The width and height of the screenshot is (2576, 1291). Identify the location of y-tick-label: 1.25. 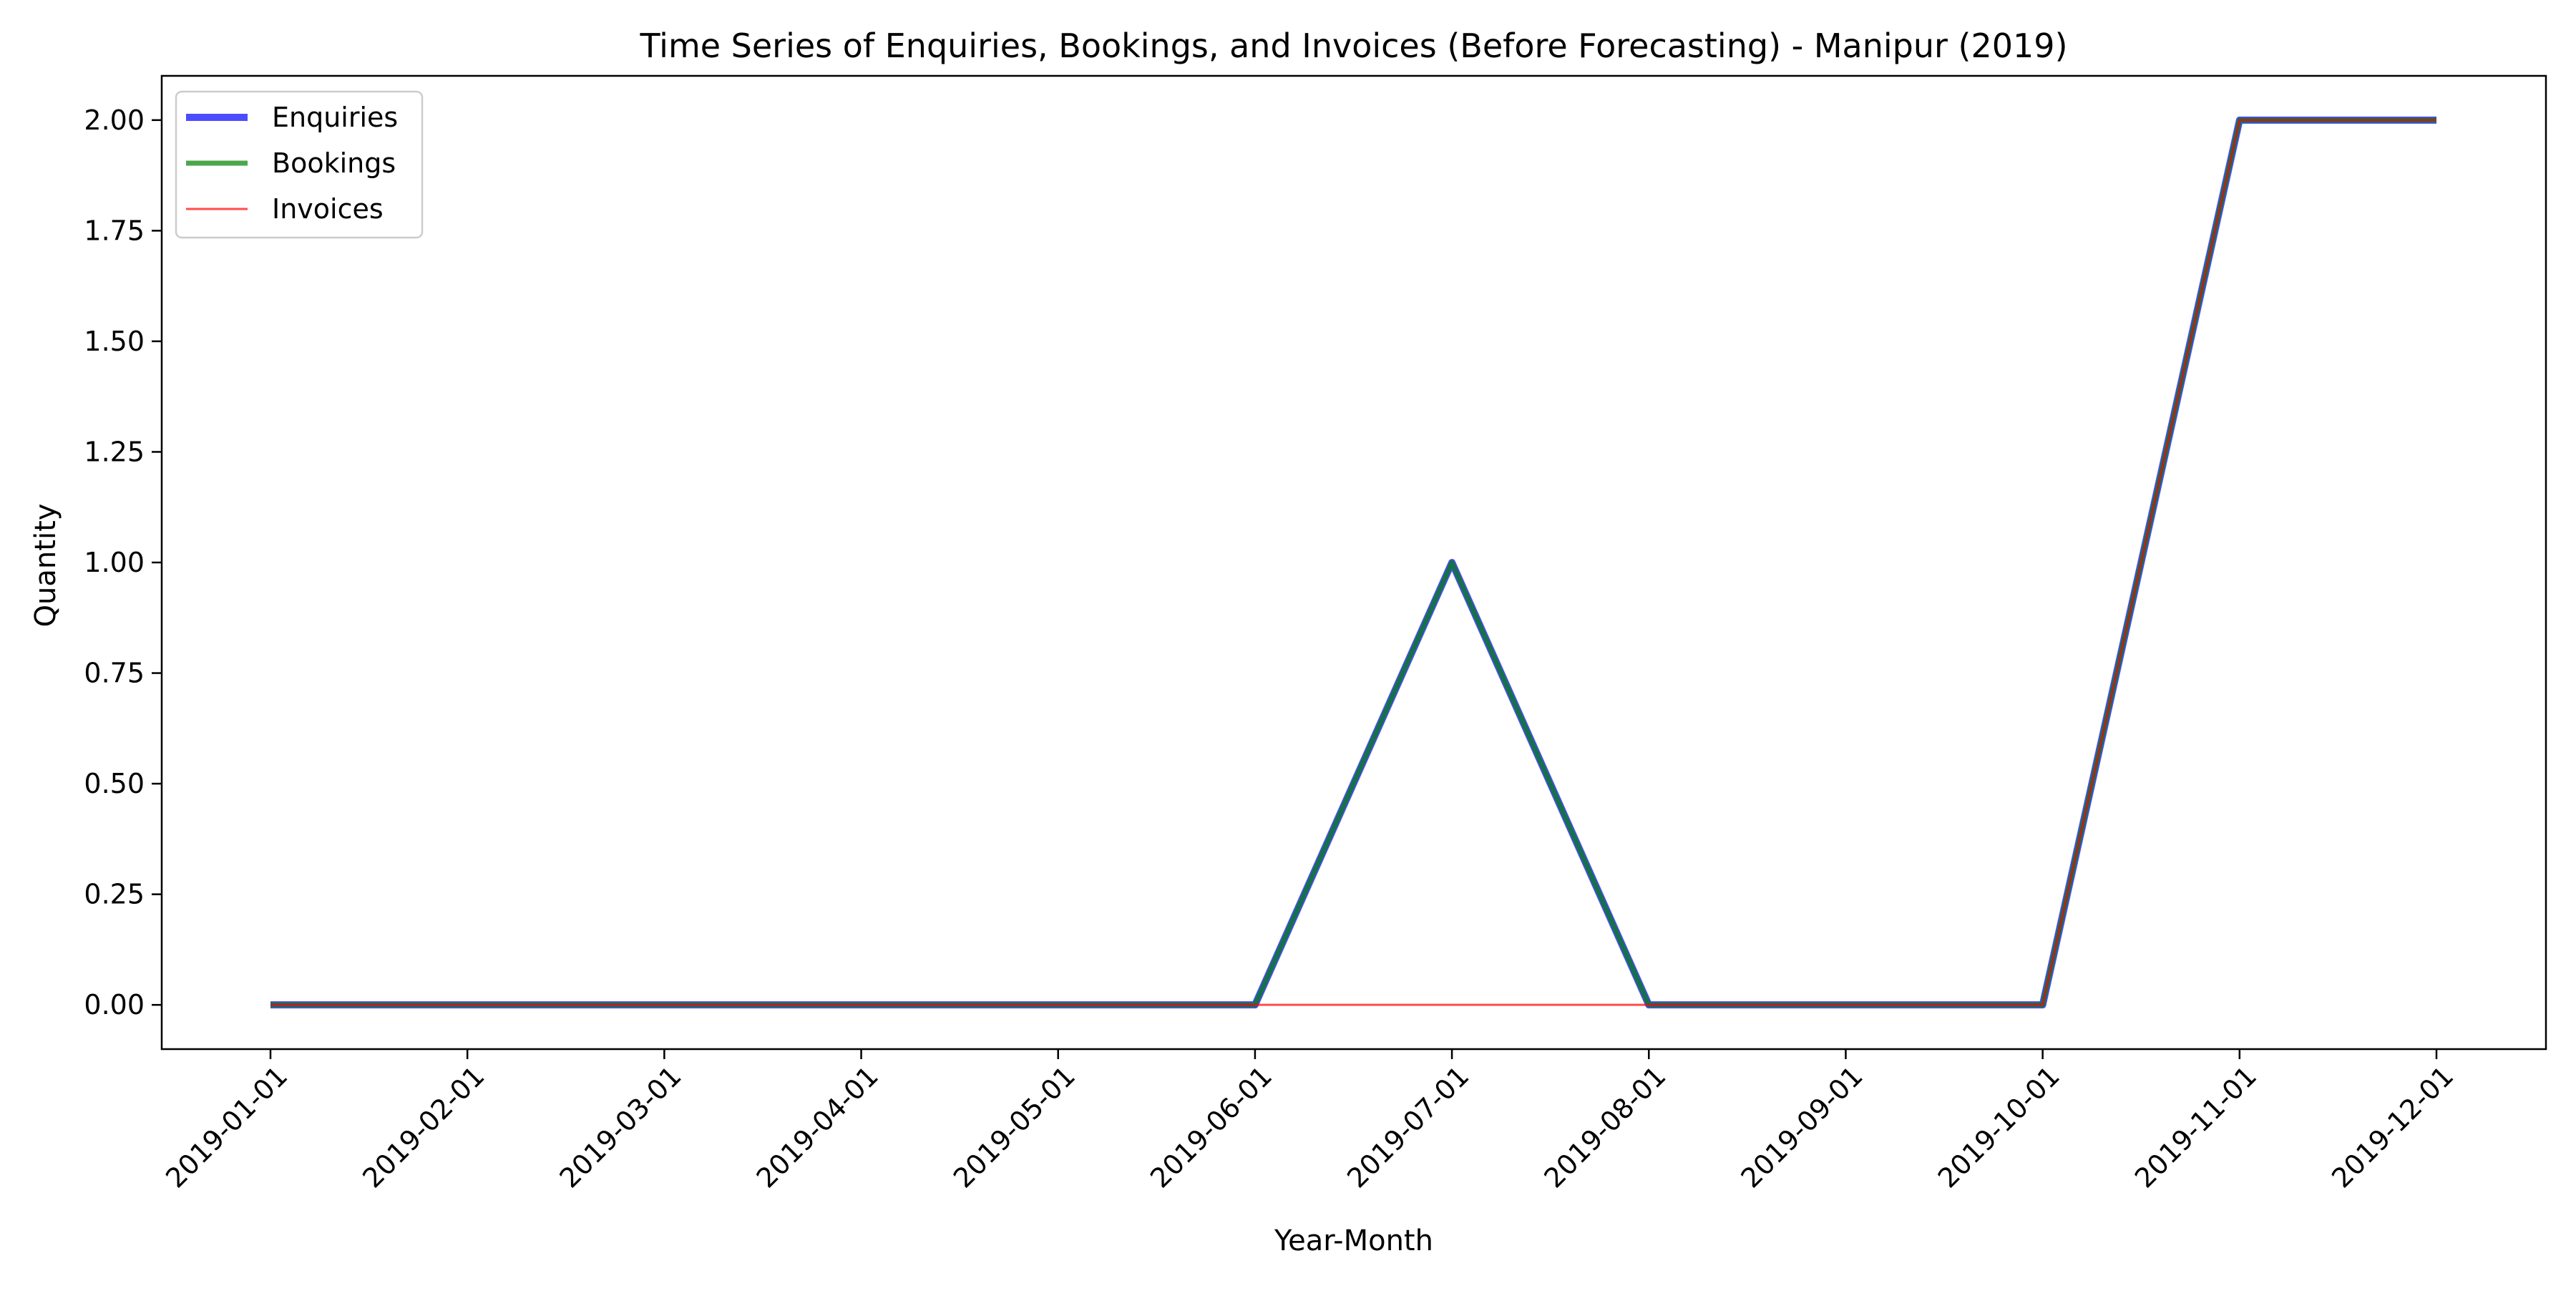
(114, 451).